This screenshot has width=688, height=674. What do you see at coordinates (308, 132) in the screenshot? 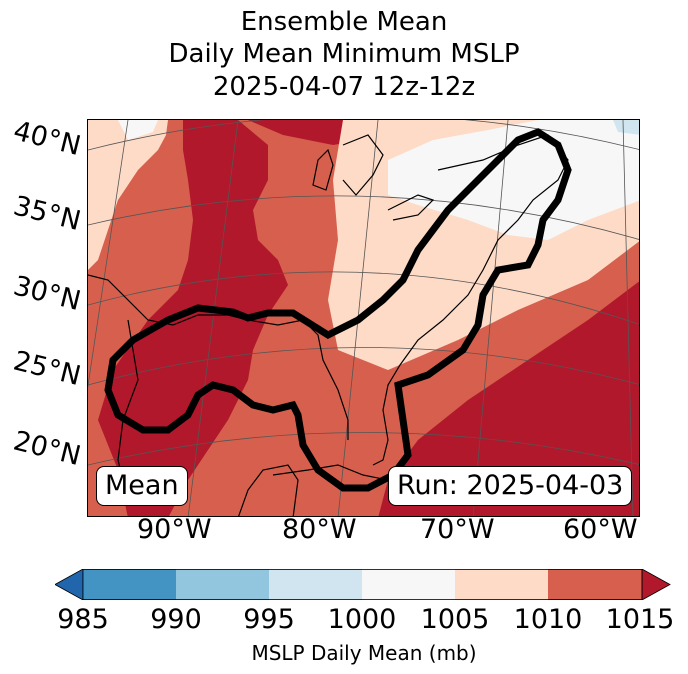
I see `field-over-1015-north` at bounding box center [308, 132].